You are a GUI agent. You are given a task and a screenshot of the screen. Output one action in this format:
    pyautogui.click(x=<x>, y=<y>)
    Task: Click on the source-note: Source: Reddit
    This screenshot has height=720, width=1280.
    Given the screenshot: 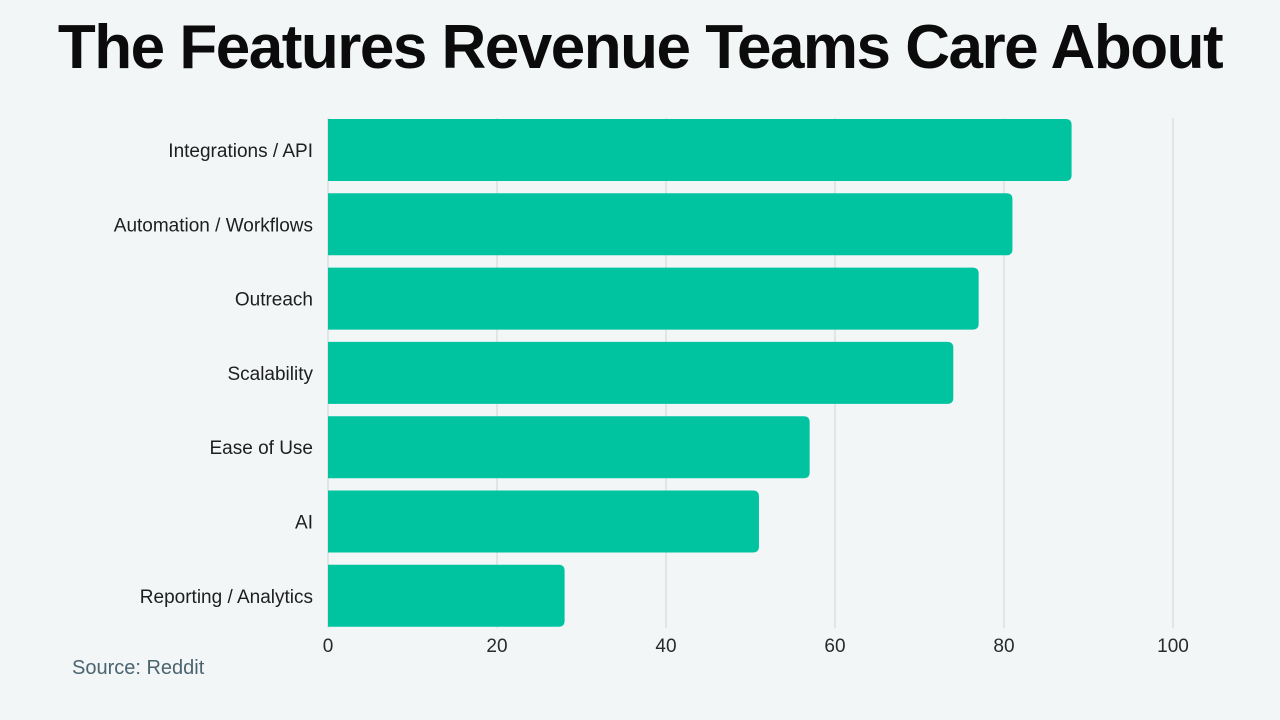 What is the action you would take?
    pyautogui.click(x=138, y=668)
    